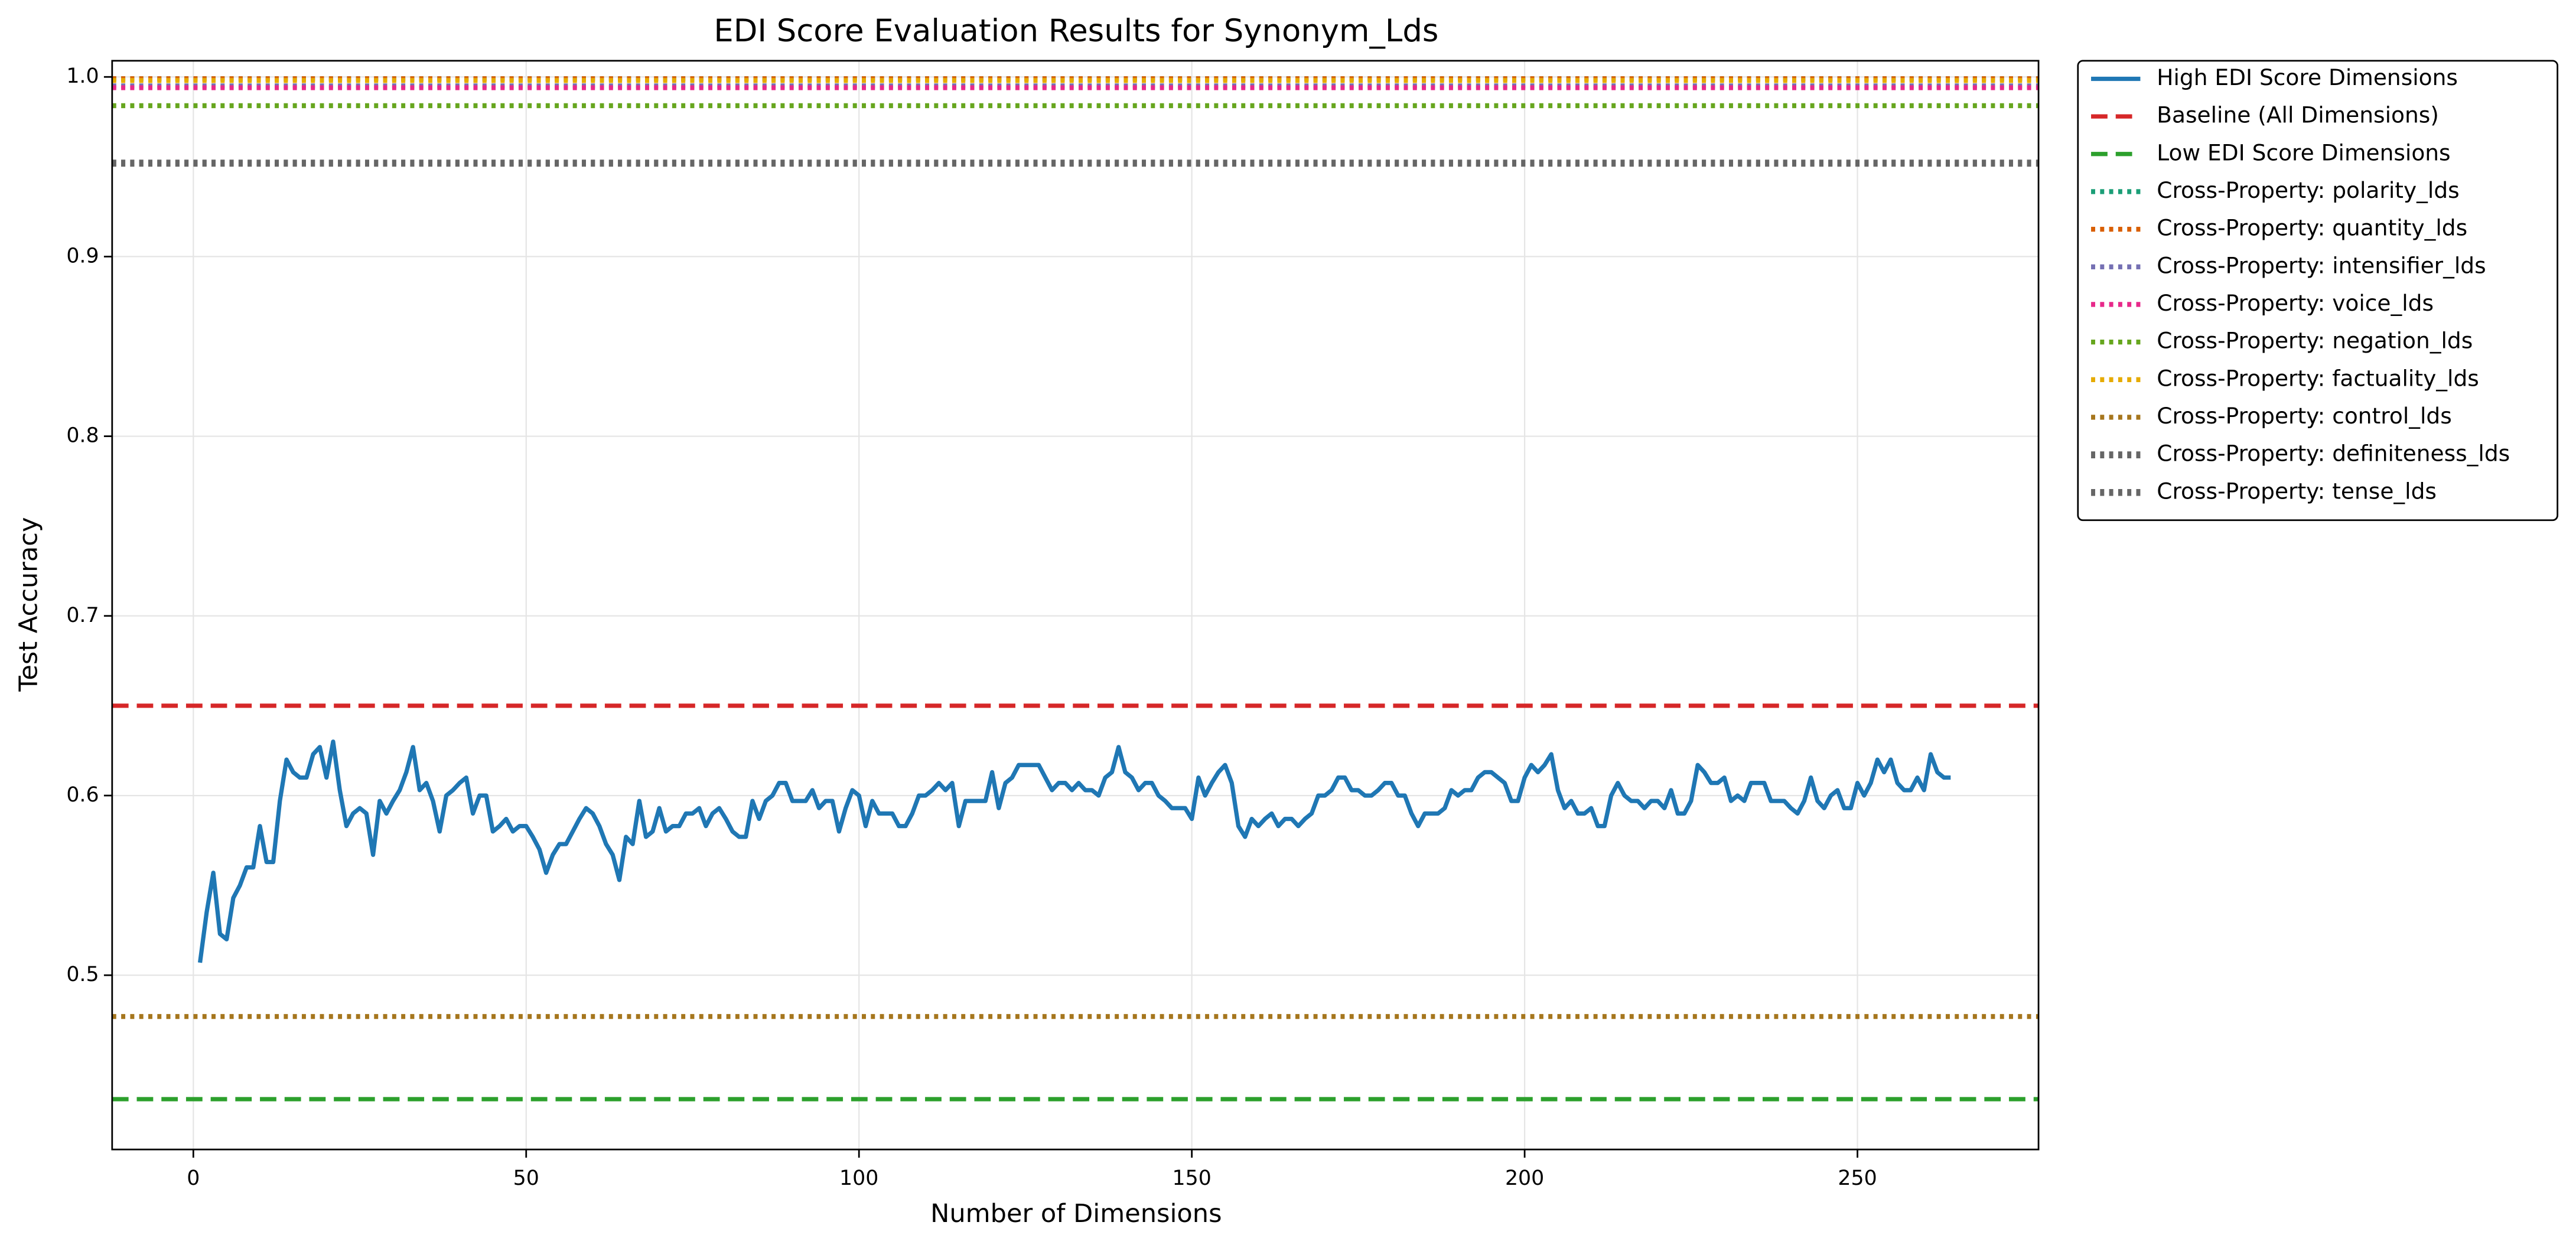  What do you see at coordinates (2333, 454) in the screenshot?
I see `legend-label: Cross-Property: definiteness_lds` at bounding box center [2333, 454].